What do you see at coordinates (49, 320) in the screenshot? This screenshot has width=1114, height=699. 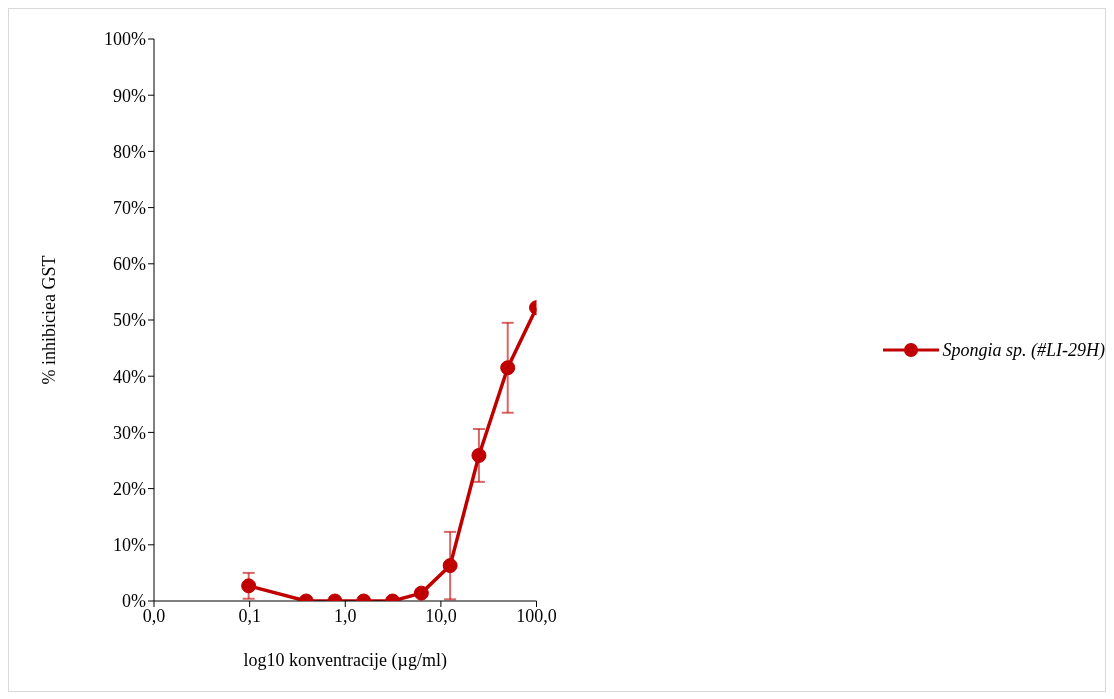 I see `y-axis-title: % inhibiciea GST` at bounding box center [49, 320].